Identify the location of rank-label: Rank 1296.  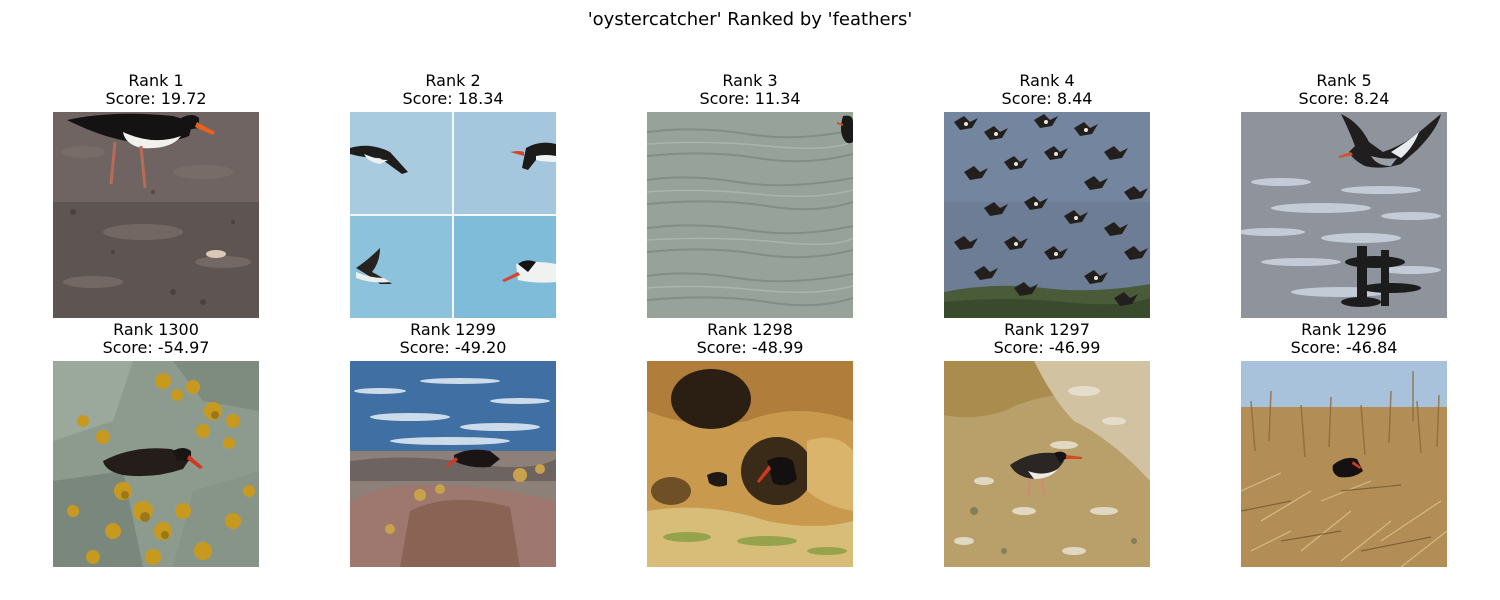
(1344, 329).